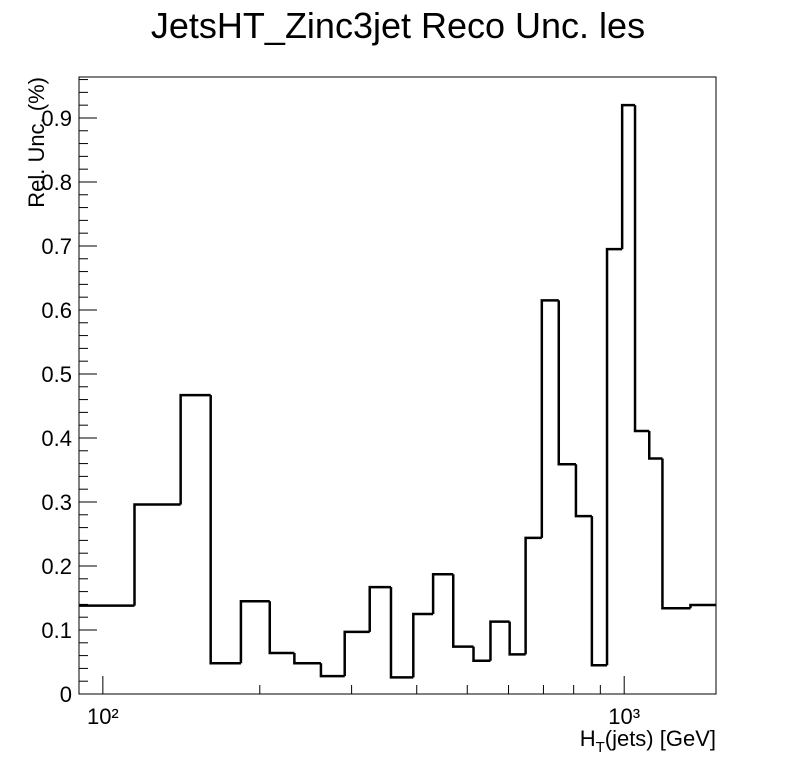 The width and height of the screenshot is (796, 772). Describe the element at coordinates (56, 118) in the screenshot. I see `y-tick-label: 0.9` at that location.